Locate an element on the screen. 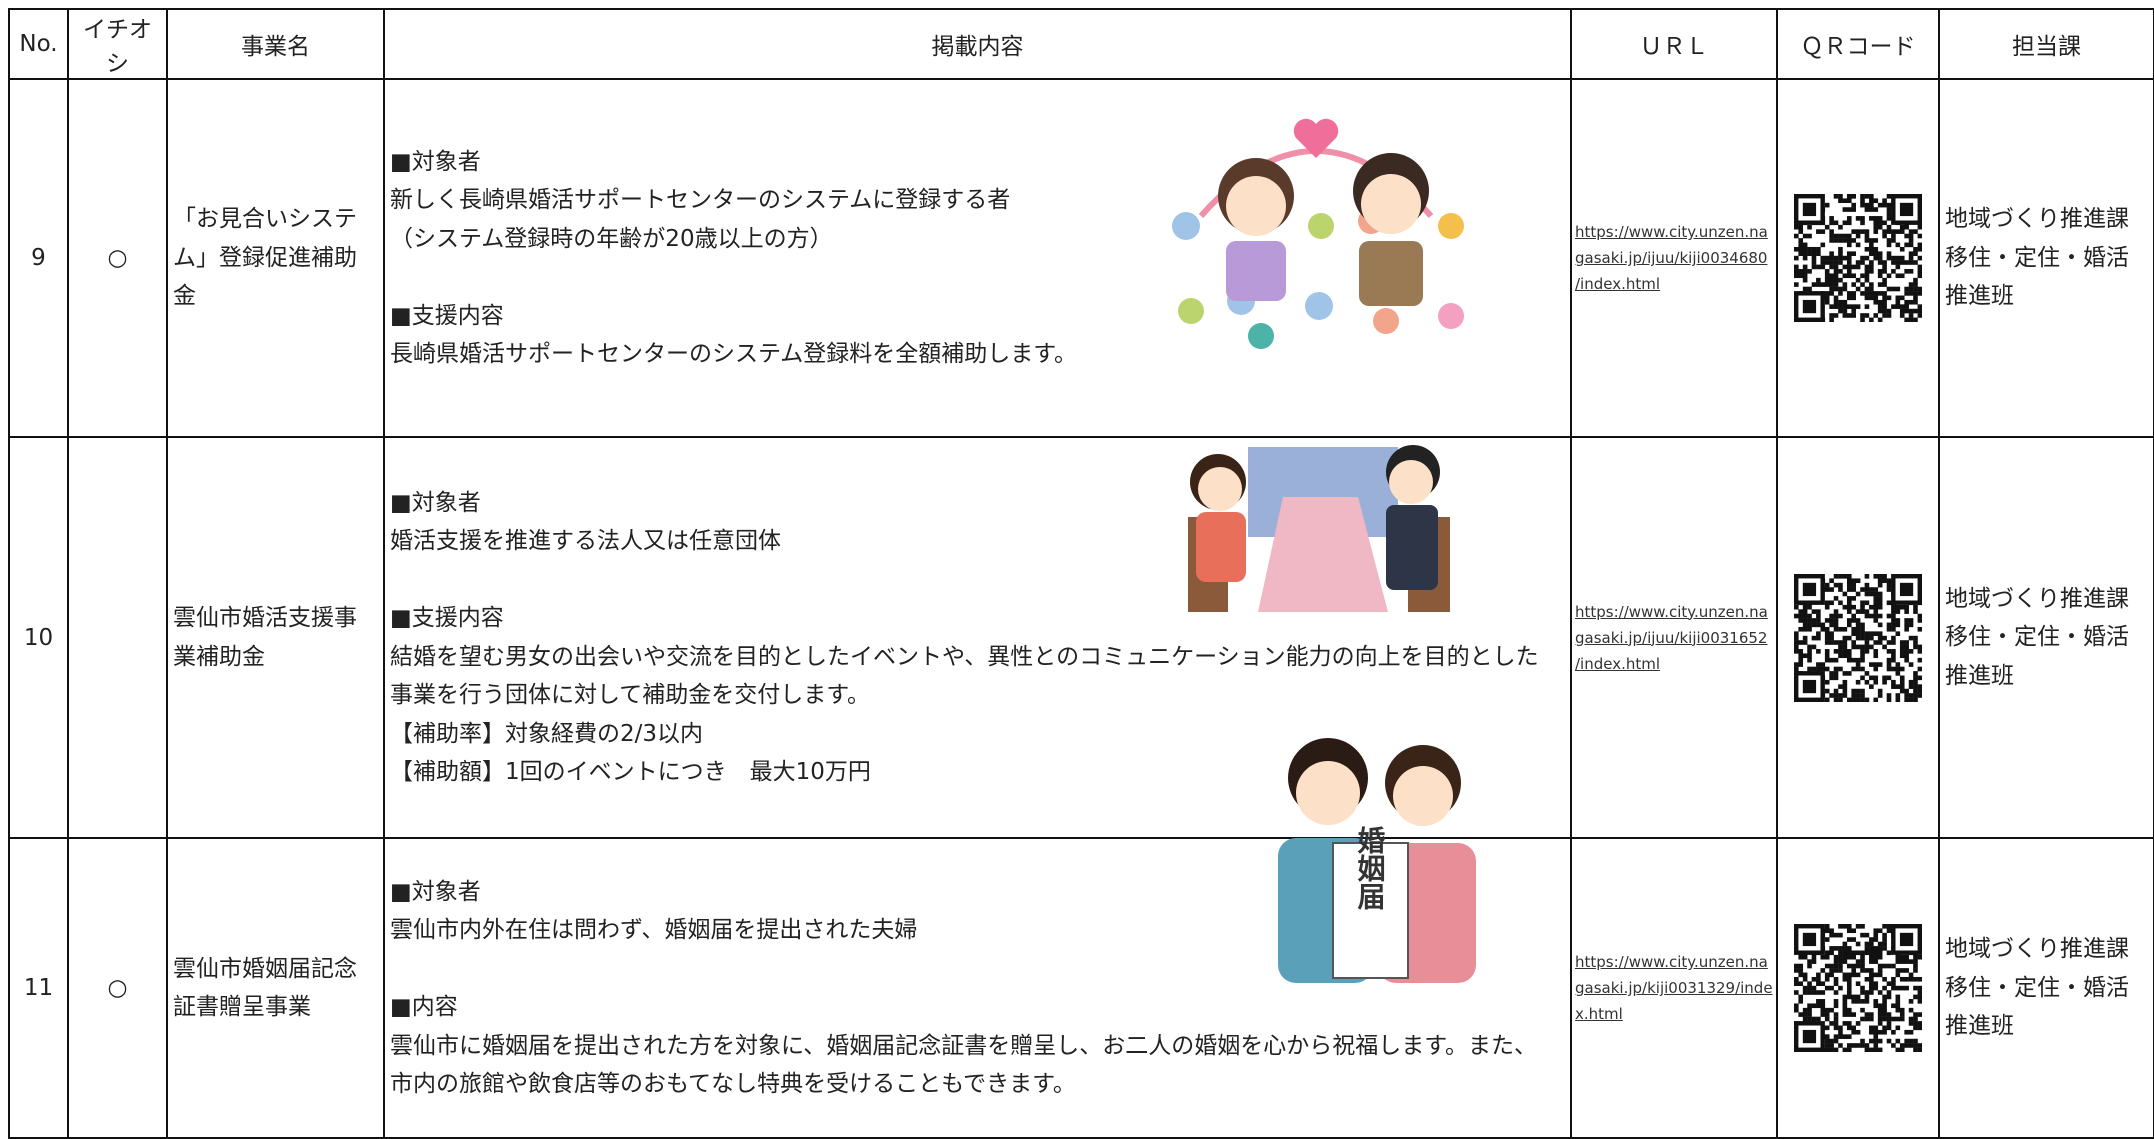  program-name: 「お見合いシステ ム」登録促進補助金 is located at coordinates (275, 258).